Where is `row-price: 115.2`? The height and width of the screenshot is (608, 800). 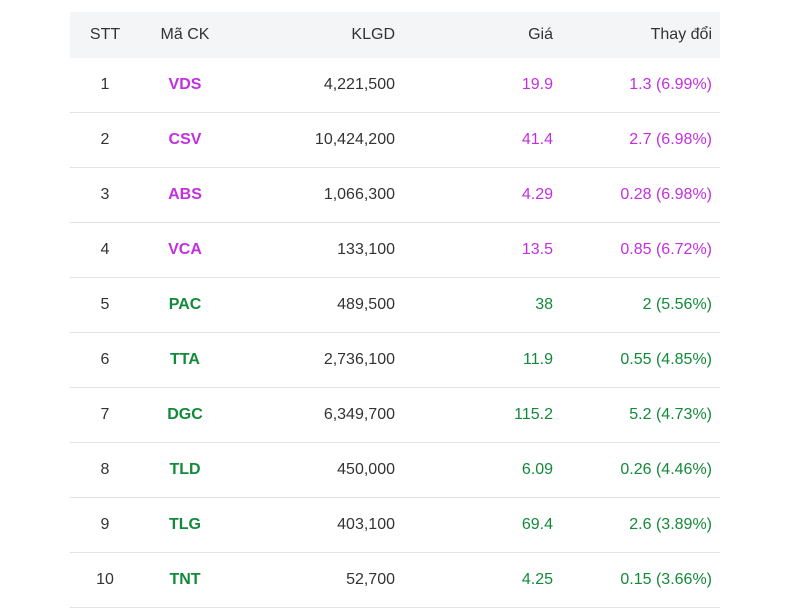 row-price: 115.2 is located at coordinates (533, 414).